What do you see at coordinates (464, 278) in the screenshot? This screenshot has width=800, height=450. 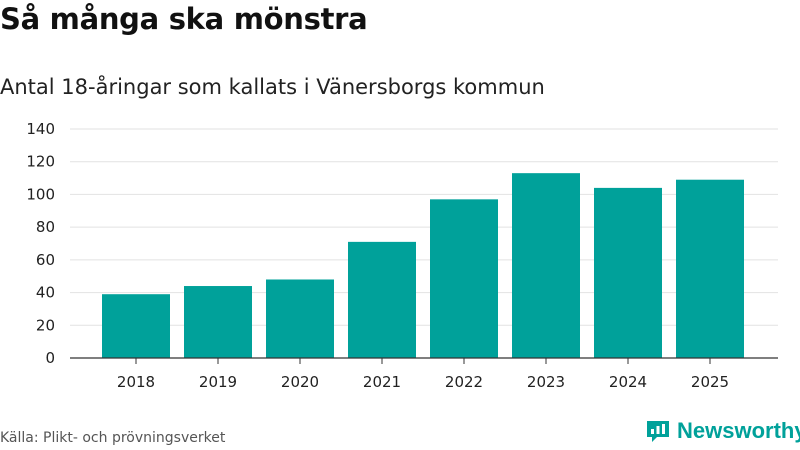 I see `bar-2022` at bounding box center [464, 278].